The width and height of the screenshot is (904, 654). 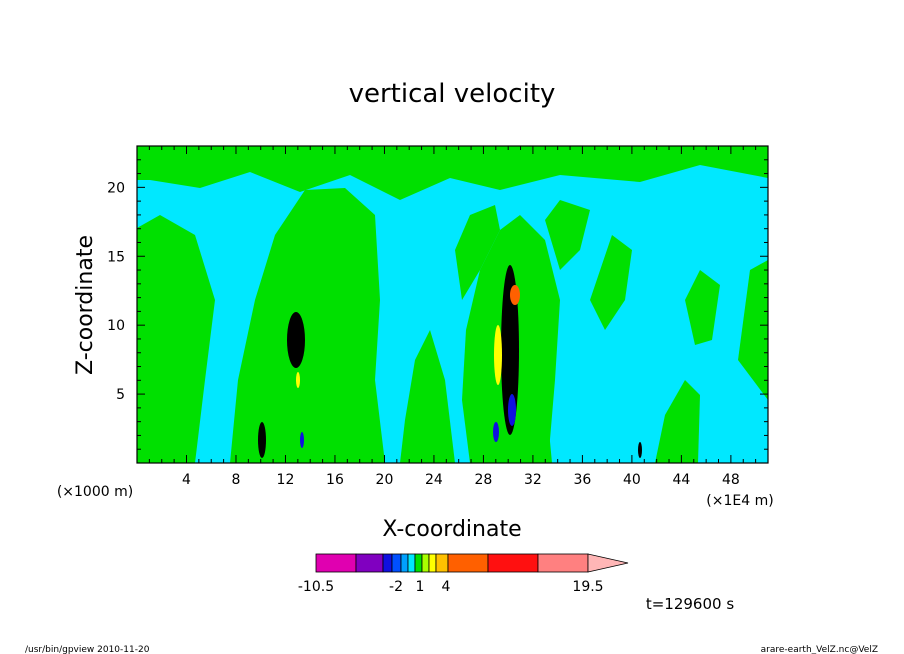 I want to click on convective-cores, so click(x=450, y=361).